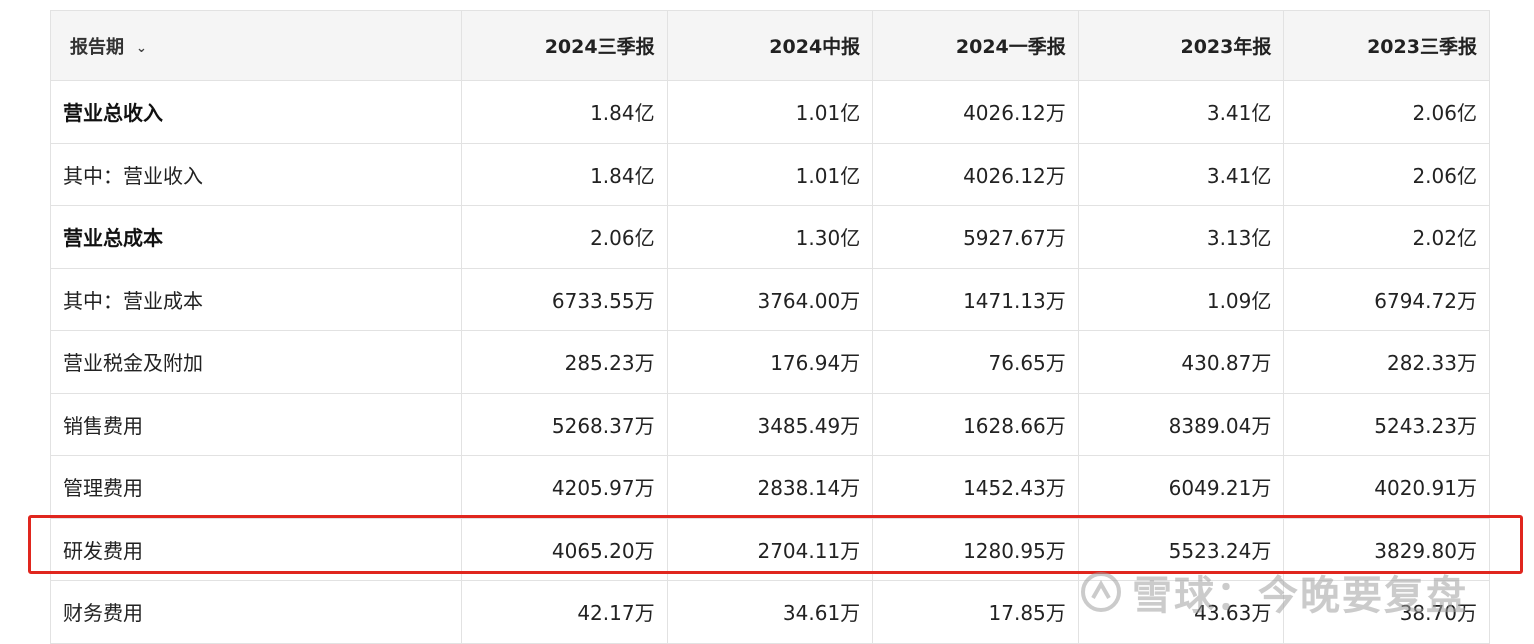  Describe the element at coordinates (975, 612) in the screenshot. I see `table-cell: 17.85万` at that location.